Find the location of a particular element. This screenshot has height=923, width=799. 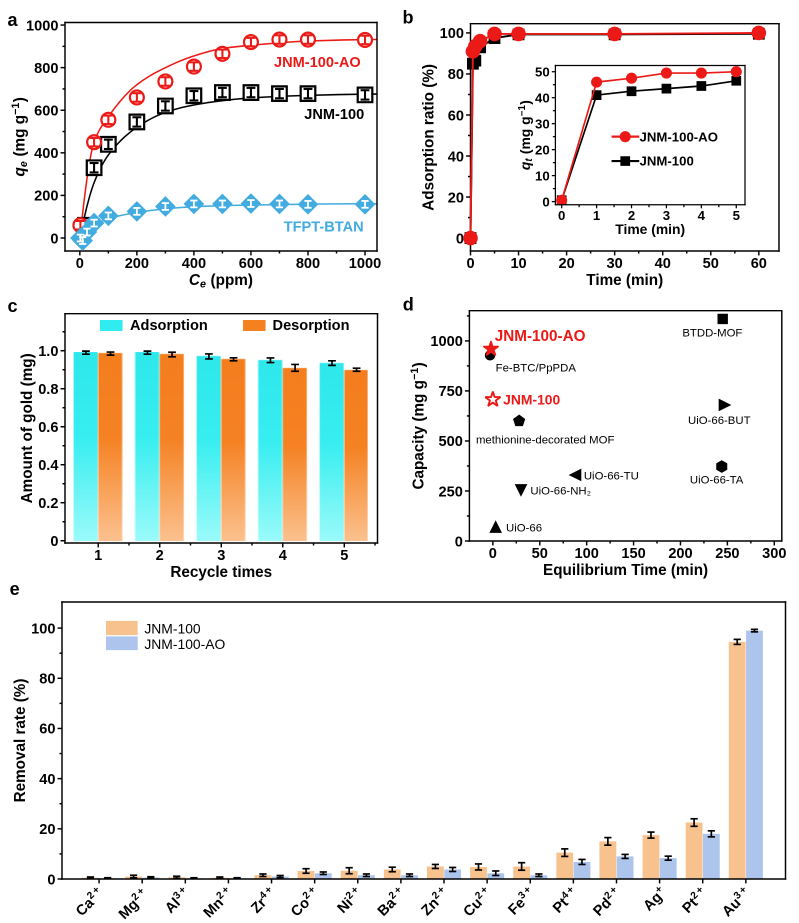

svg-text: 0.2 is located at coordinates (48, 504).